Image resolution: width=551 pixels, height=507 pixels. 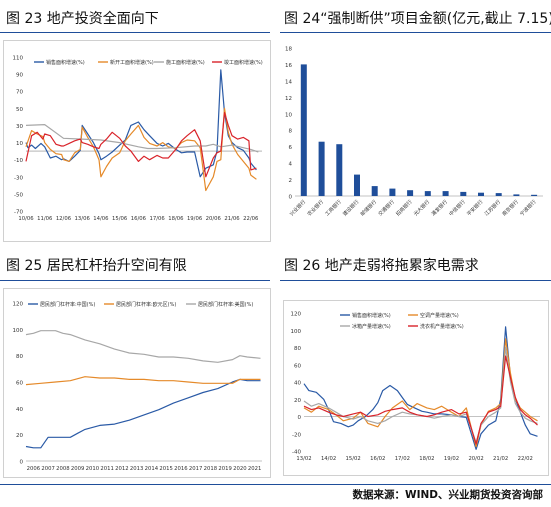 I want to click on fig26-title-rule, so click(x=415, y=280).